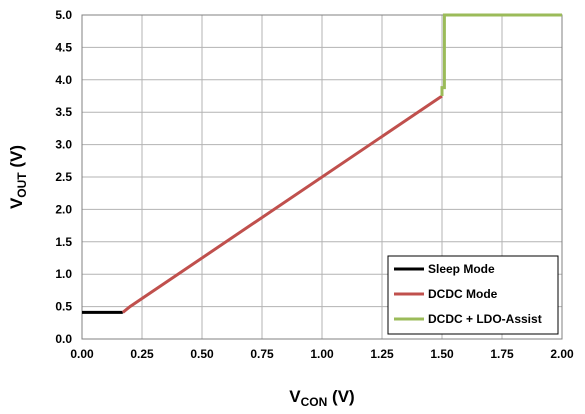 This screenshot has width=585, height=414. What do you see at coordinates (314, 402) in the screenshot?
I see `x-axis-label-sub: CON` at bounding box center [314, 402].